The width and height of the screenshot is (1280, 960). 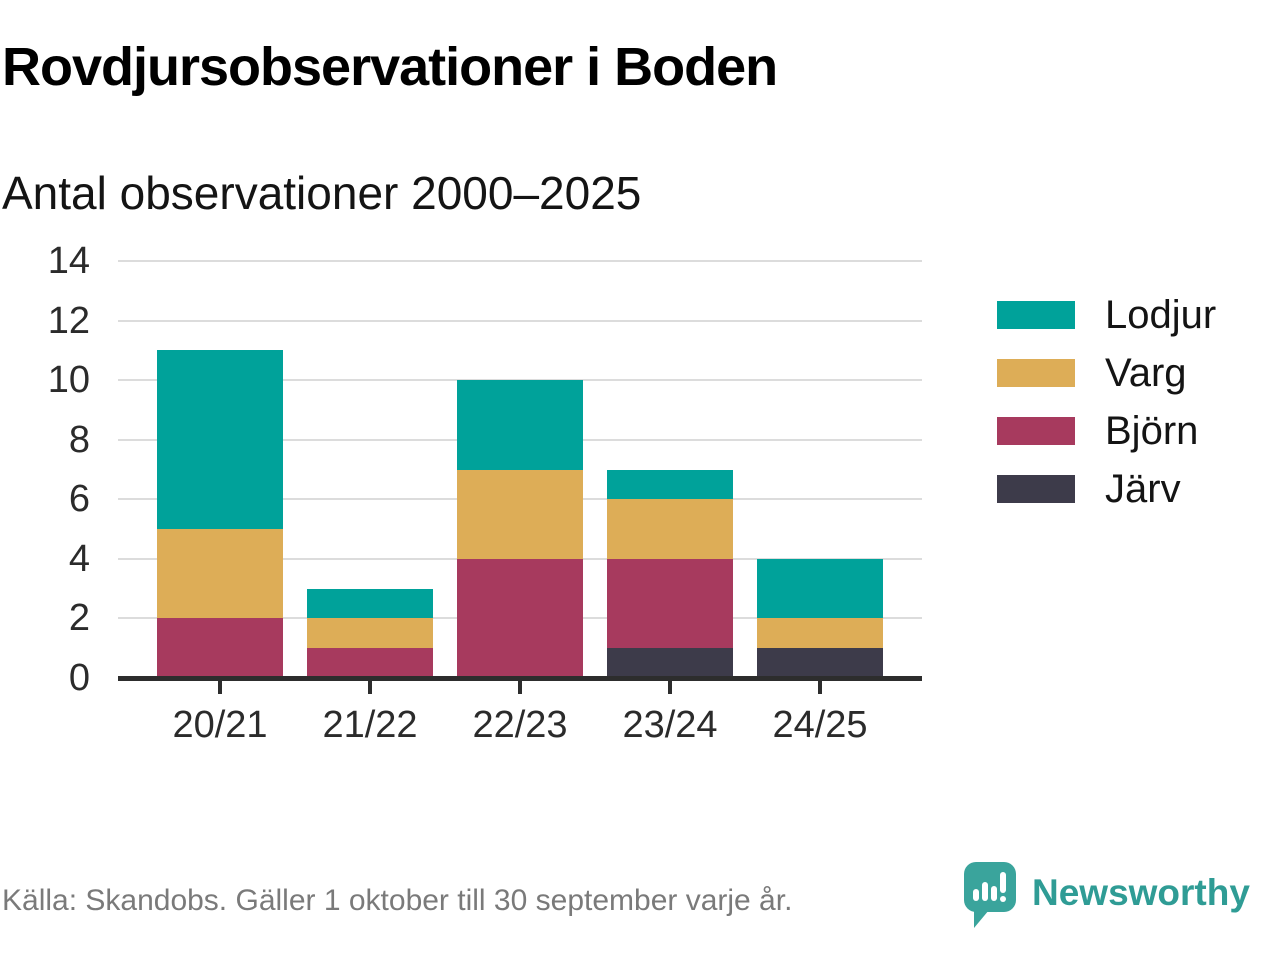 I want to click on y-tick-label-10: 10, so click(x=68, y=380).